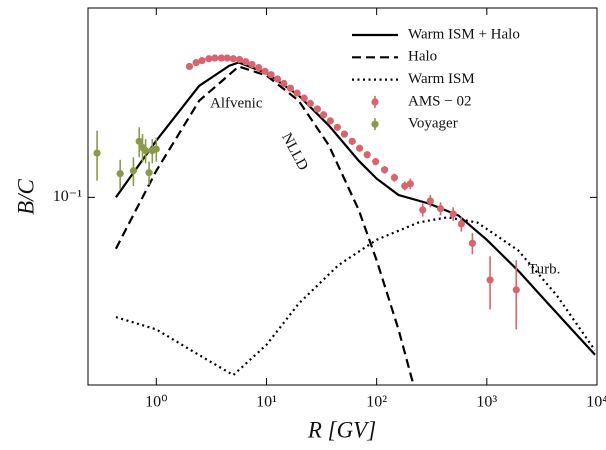 Image resolution: width=606 pixels, height=450 pixels. What do you see at coordinates (464, 34) in the screenshot?
I see `legend-label: Warm ISM + Halo` at bounding box center [464, 34].